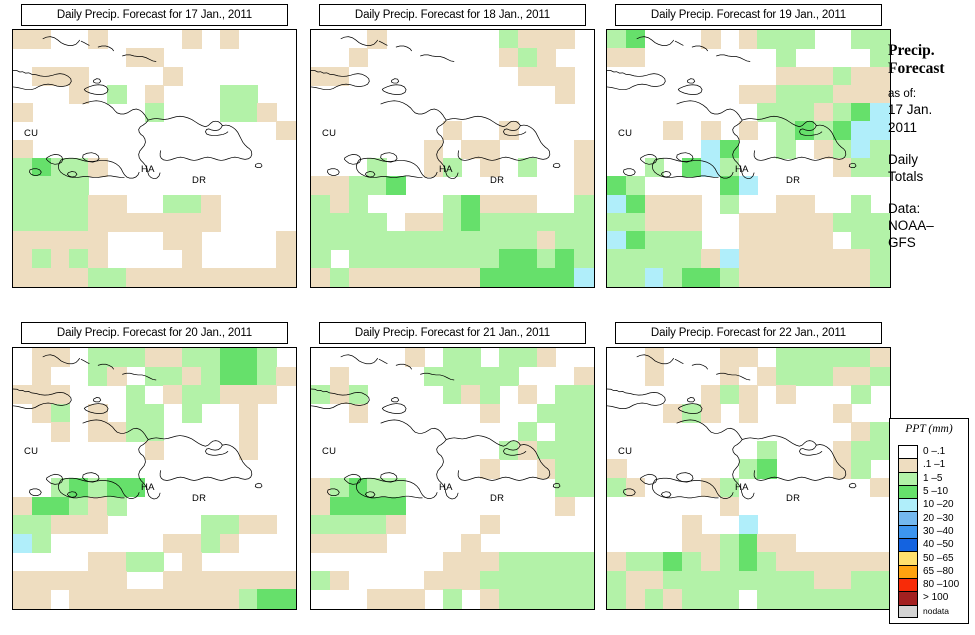 This screenshot has height=635, width=975. What do you see at coordinates (625, 133) in the screenshot?
I see `label-cuba: CU` at bounding box center [625, 133].